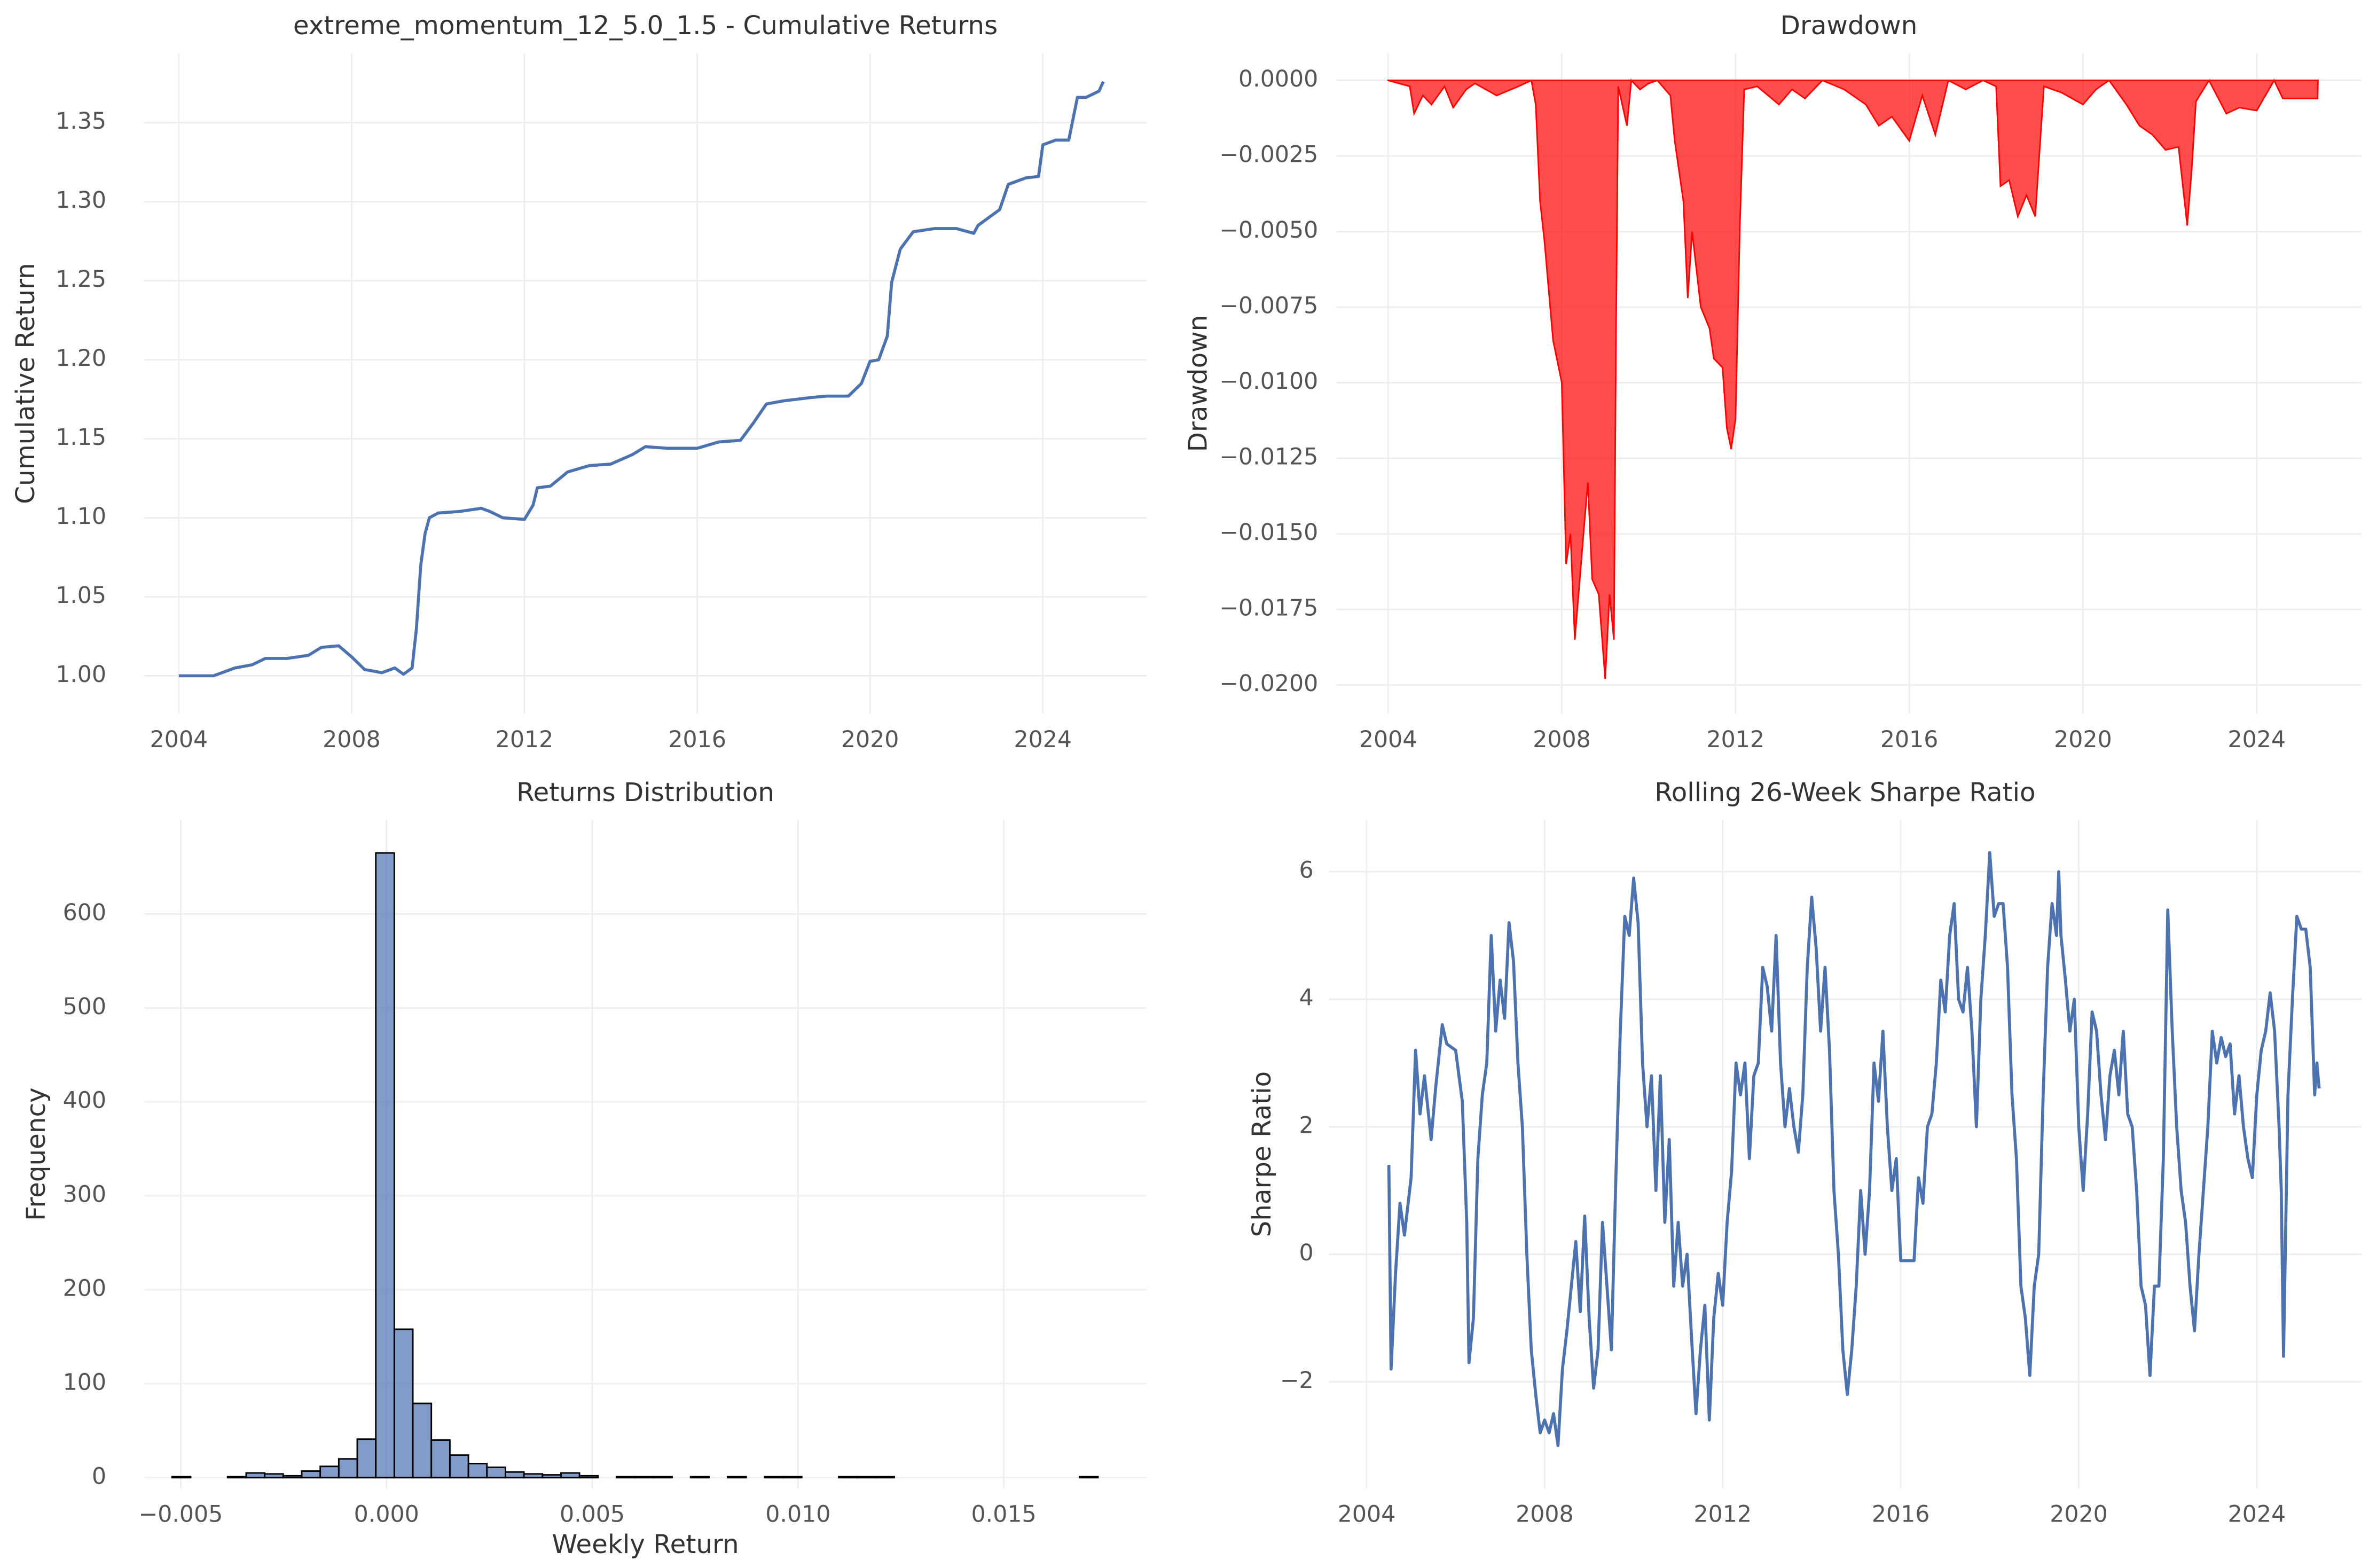 This screenshot has height=1568, width=2369. What do you see at coordinates (36, 1154) in the screenshot?
I see `y-axis-label: Frequency` at bounding box center [36, 1154].